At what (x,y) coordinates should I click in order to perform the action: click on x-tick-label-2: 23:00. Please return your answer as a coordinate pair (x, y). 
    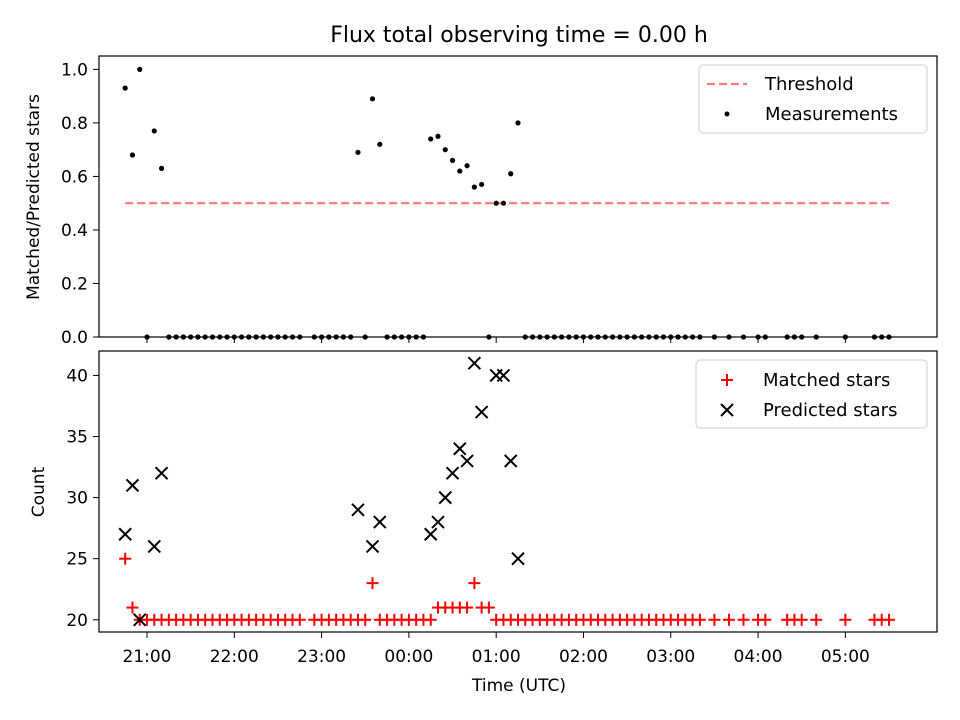
    Looking at the image, I should click on (321, 657).